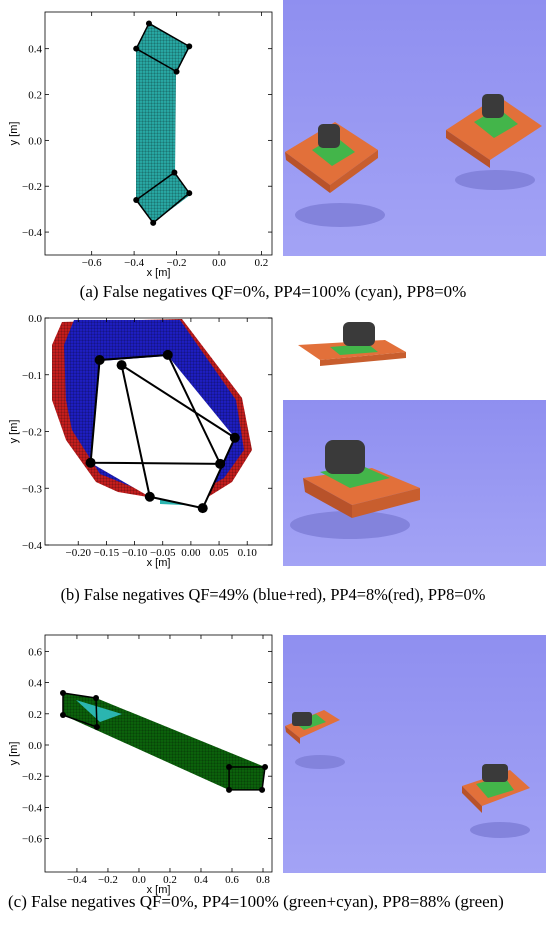 The width and height of the screenshot is (546, 937). Describe the element at coordinates (152, 413) in the screenshot. I see `region-b` at that location.